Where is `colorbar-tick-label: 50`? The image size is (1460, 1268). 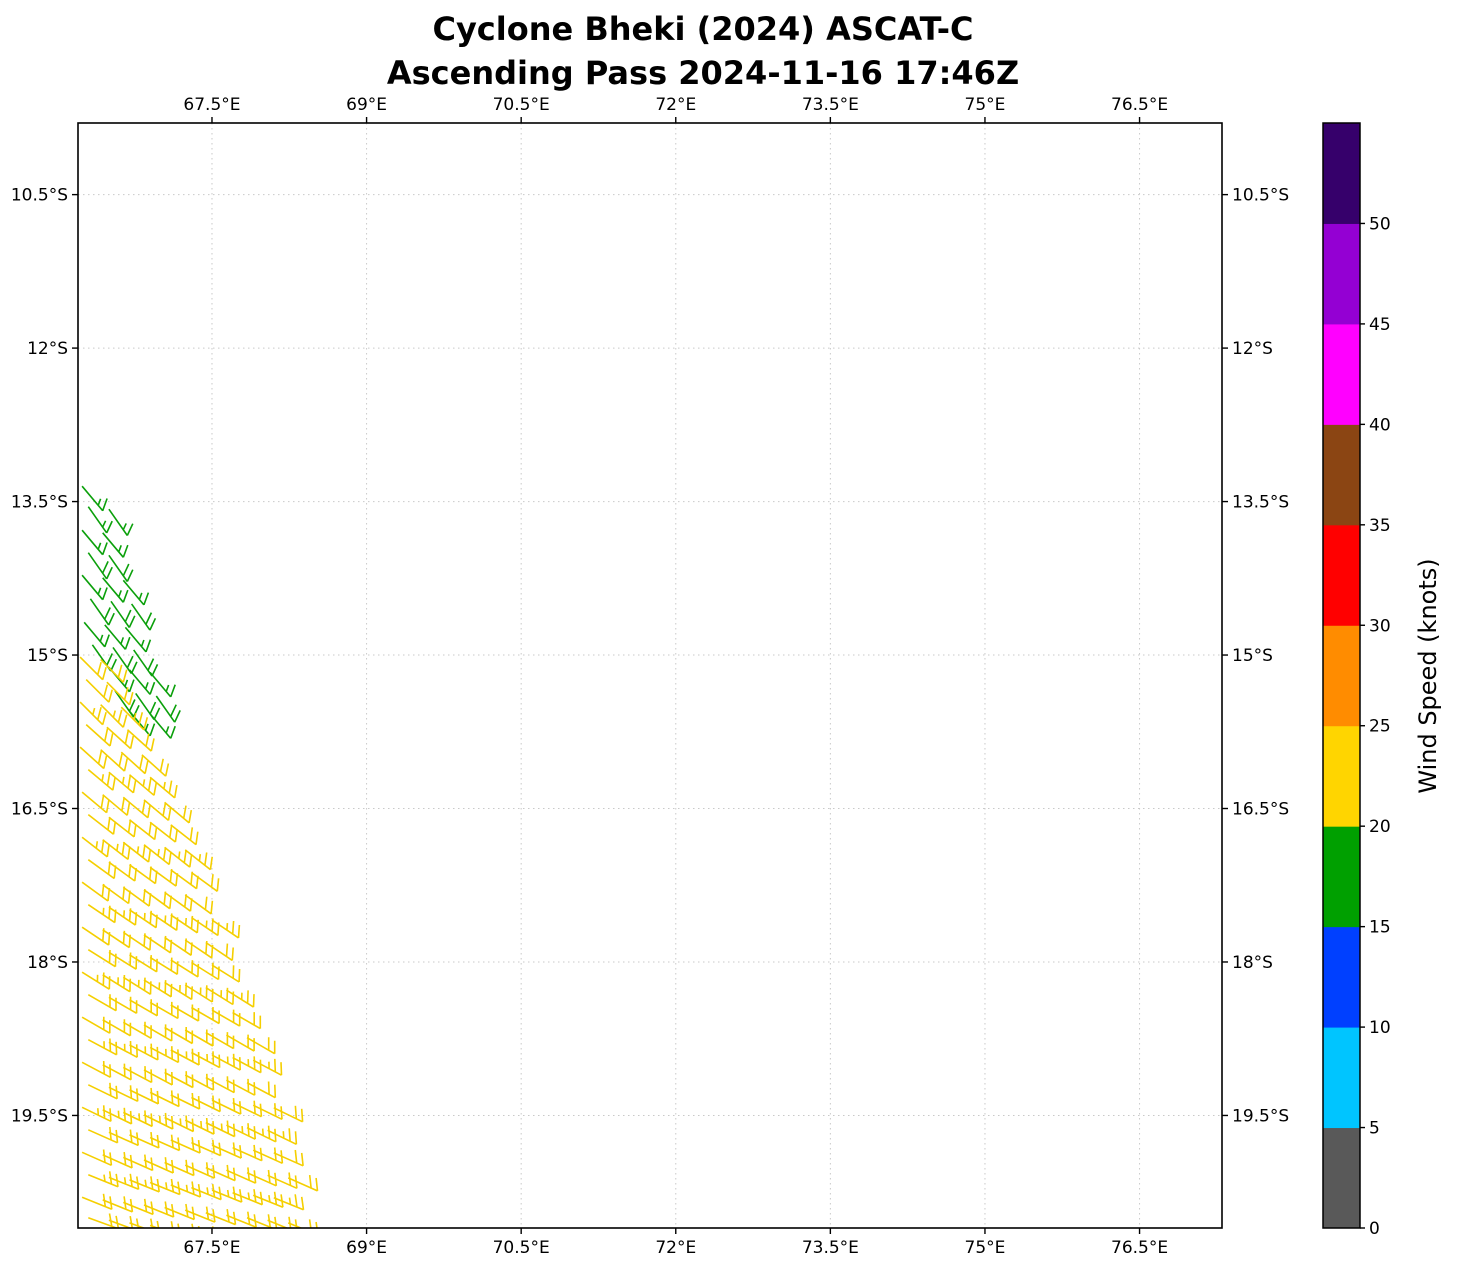 colorbar-tick-label: 50 is located at coordinates (1380, 224).